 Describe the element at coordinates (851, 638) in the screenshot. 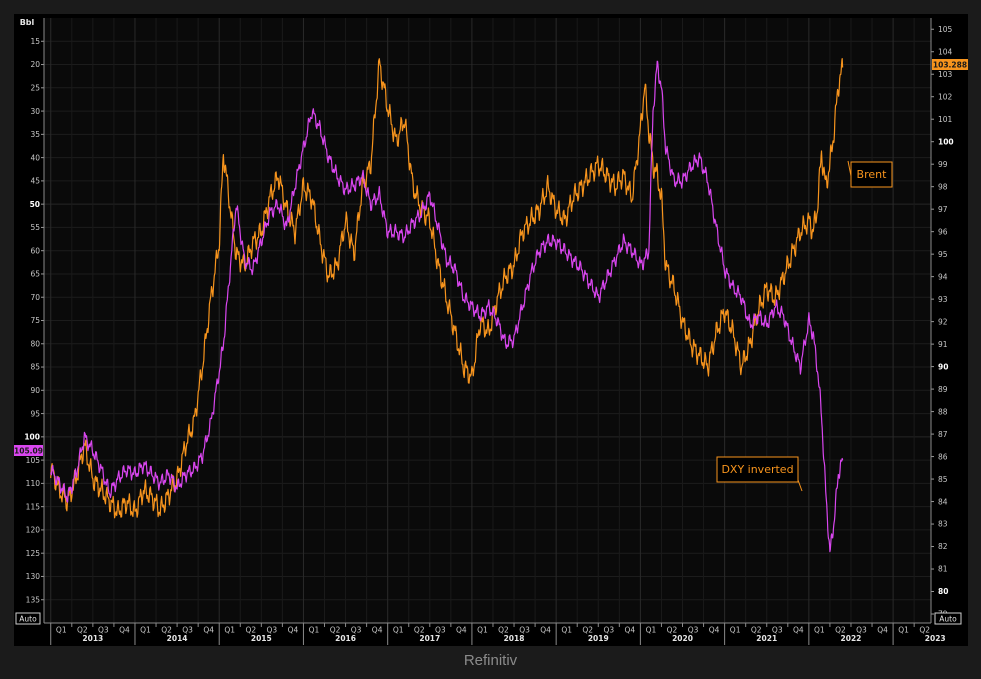

I see `year-label: 2022` at that location.